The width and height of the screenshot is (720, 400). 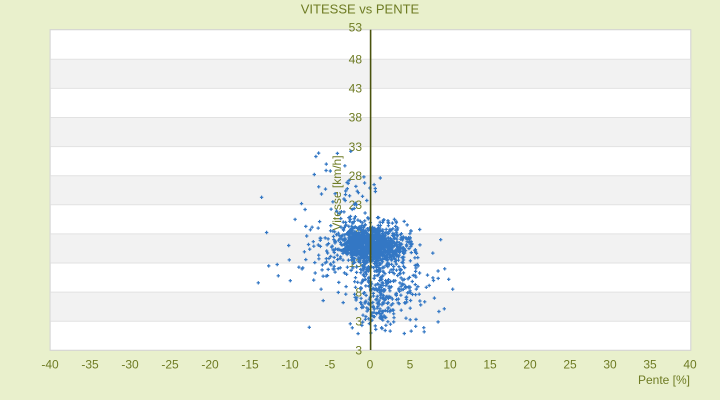 I want to click on svg-text: 10, so click(x=450, y=364).